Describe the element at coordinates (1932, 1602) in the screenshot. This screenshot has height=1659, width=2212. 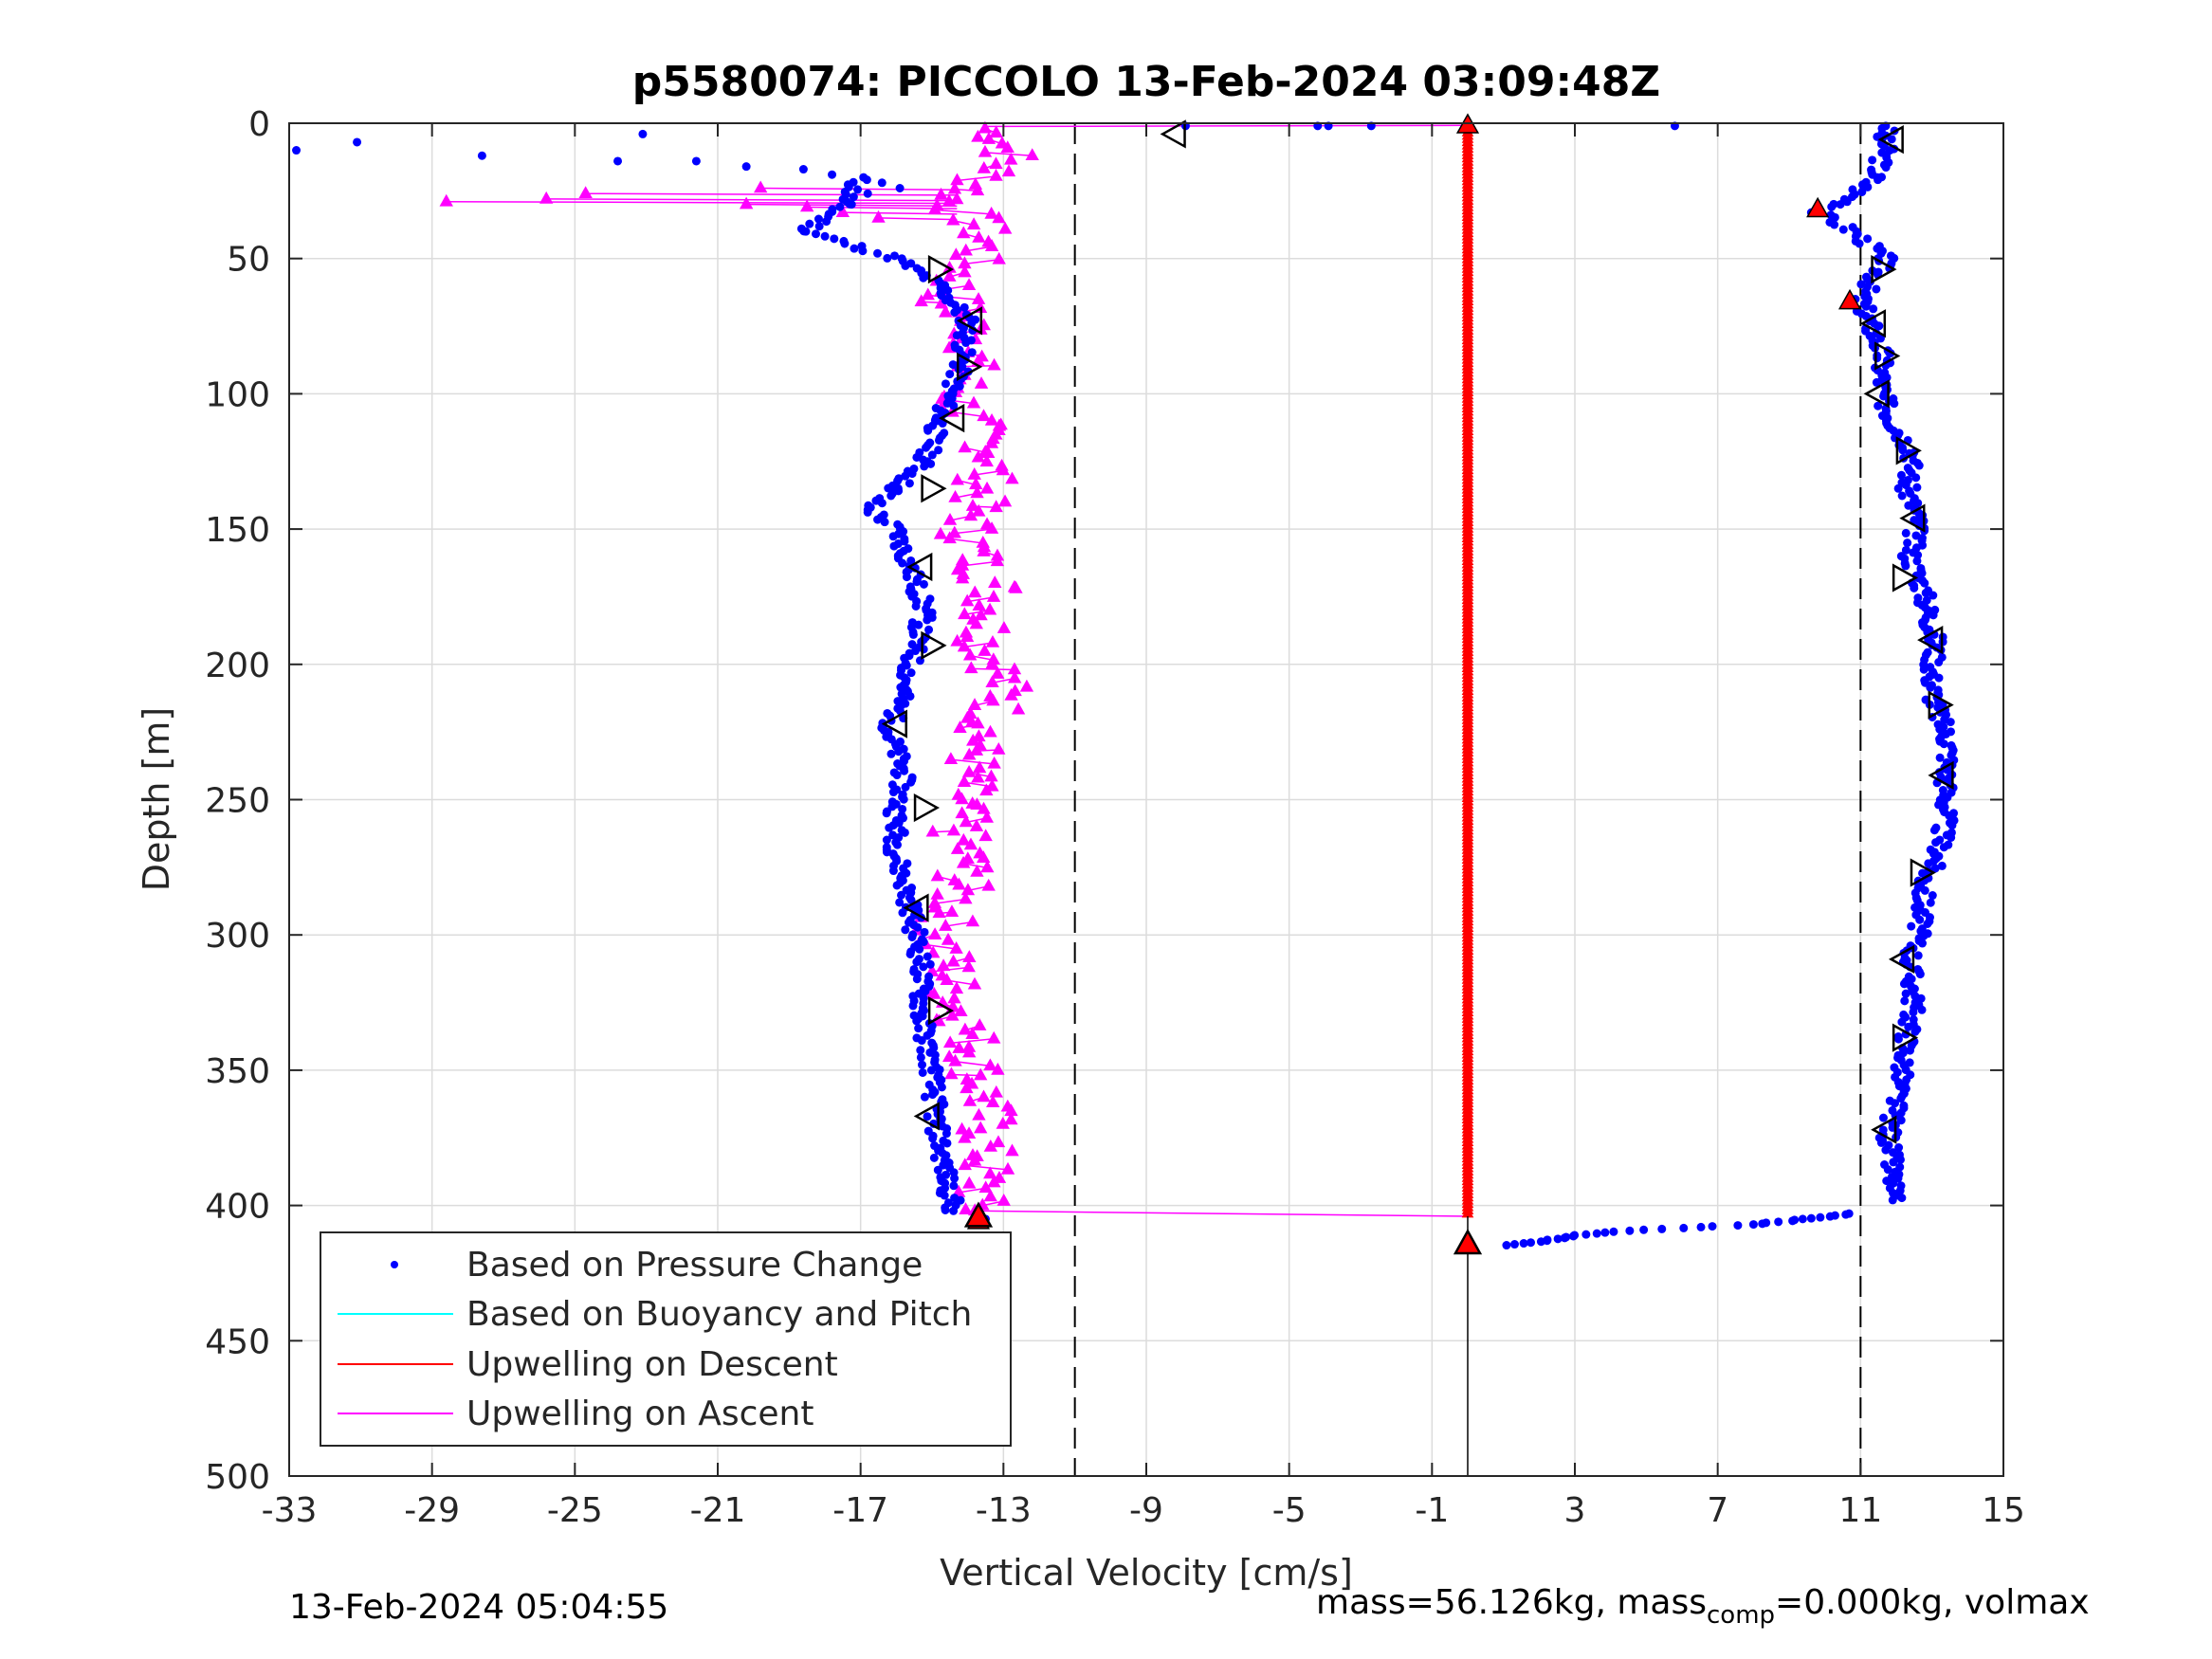
I see `mass-suffix: =0.000kg, volmax` at that location.